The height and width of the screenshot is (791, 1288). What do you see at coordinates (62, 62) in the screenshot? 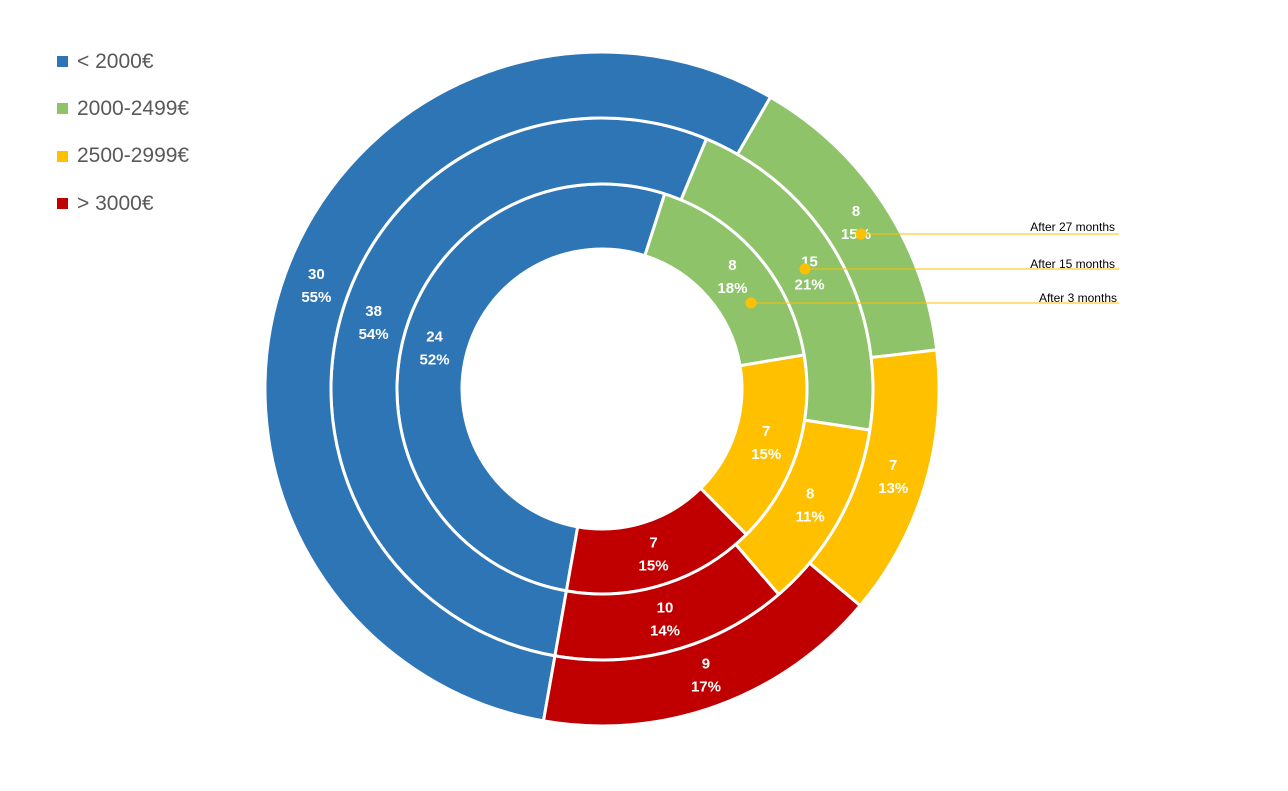
I see `legend-swatch-under-2000` at bounding box center [62, 62].